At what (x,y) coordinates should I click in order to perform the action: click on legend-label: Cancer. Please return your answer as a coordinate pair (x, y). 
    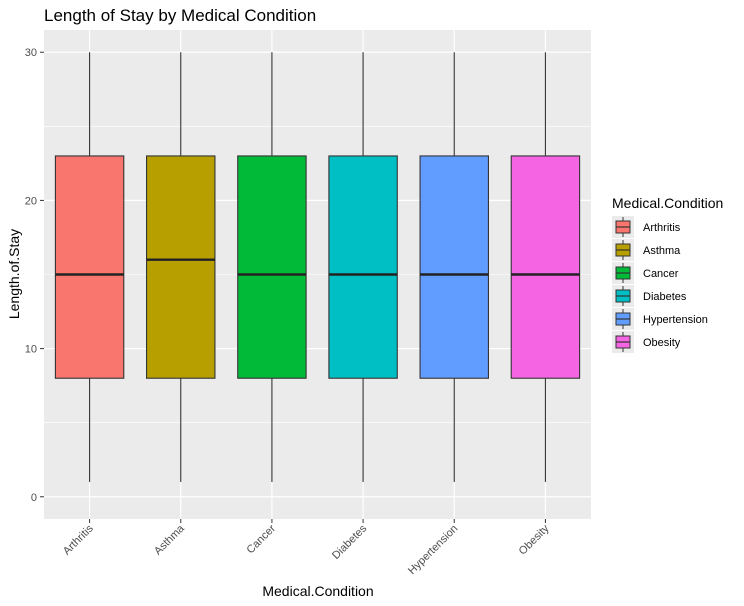
    Looking at the image, I should click on (661, 274).